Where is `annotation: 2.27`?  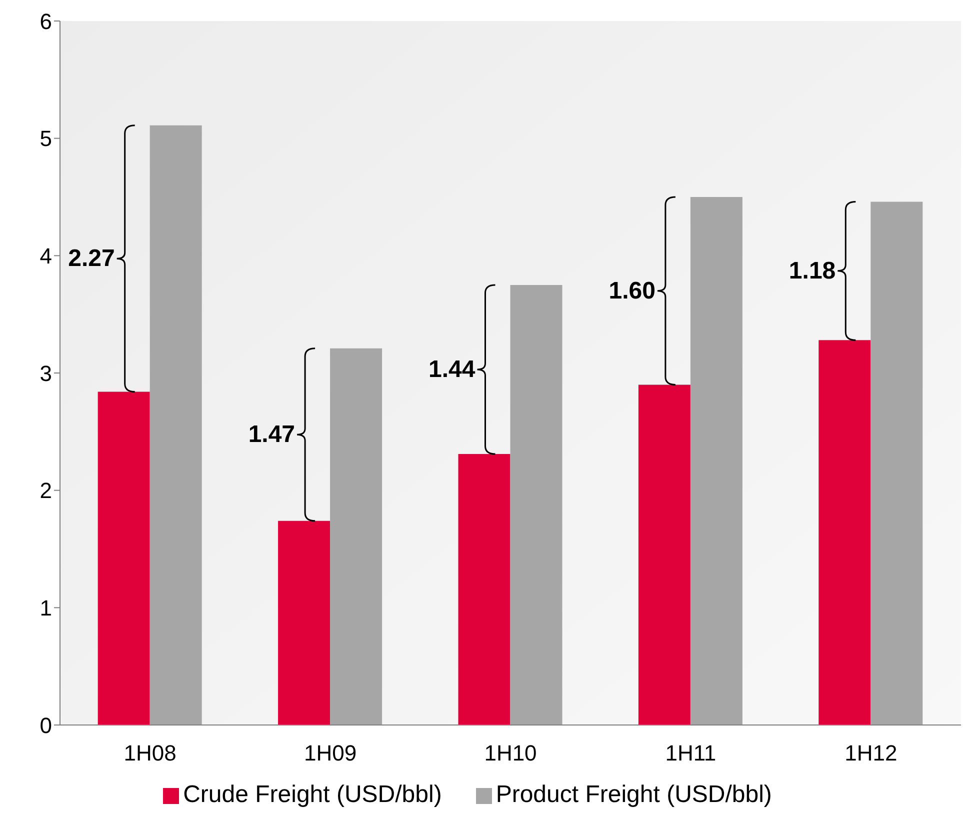 annotation: 2.27 is located at coordinates (91, 258).